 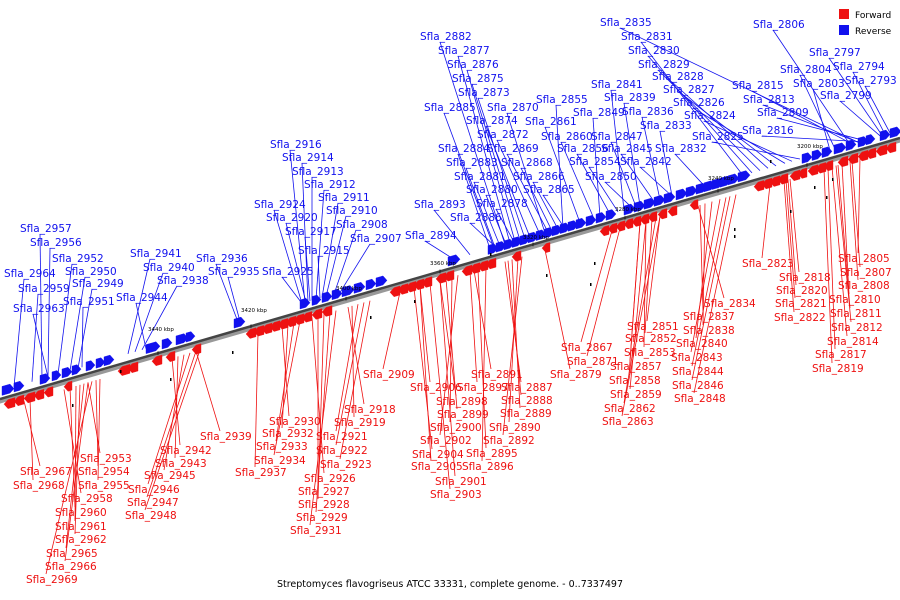 What do you see at coordinates (352, 211) in the screenshot?
I see `reverse-gene-label: Sfla_2910` at bounding box center [352, 211].